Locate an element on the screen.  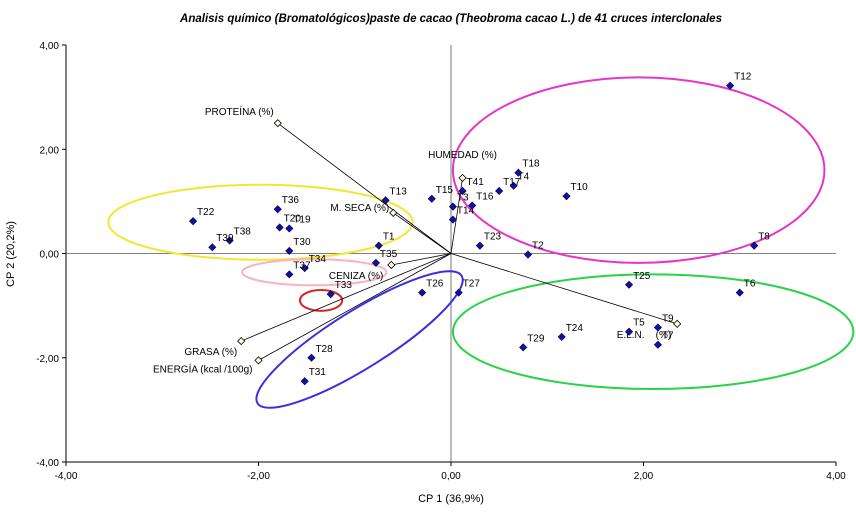
data-point-label: T9 is located at coordinates (668, 319).